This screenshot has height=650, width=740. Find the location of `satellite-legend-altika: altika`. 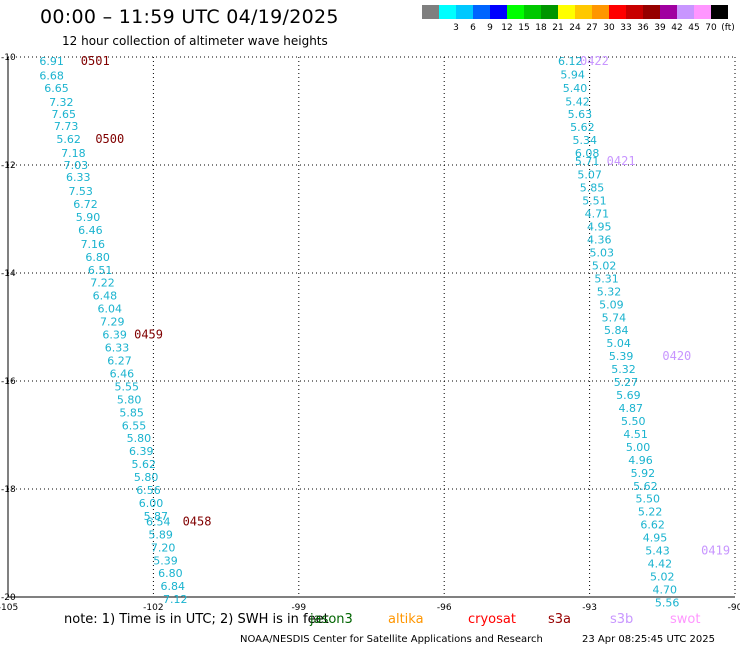

satellite-legend-altika: altika is located at coordinates (406, 619).